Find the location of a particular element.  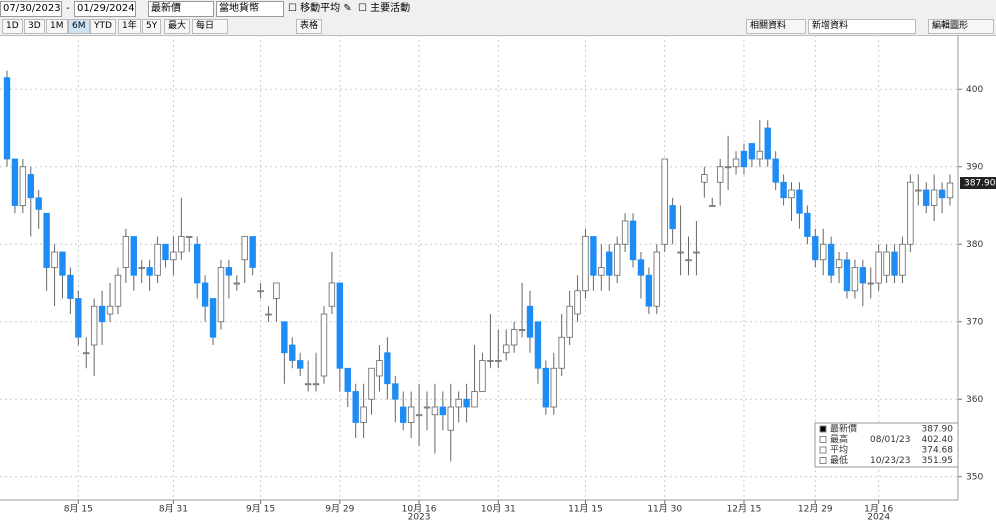

stats-label: 最低 is located at coordinates (839, 460).